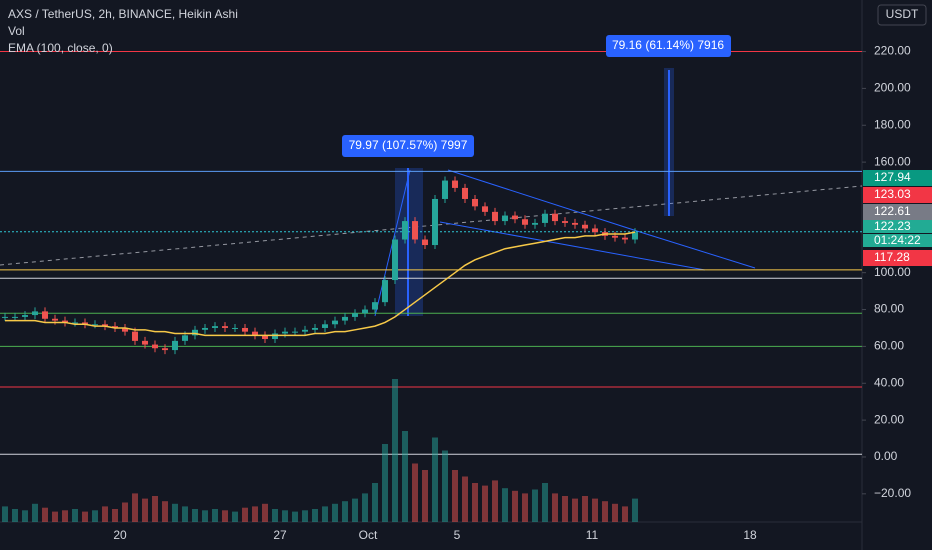 This screenshot has width=932, height=550. I want to click on y-tick-label: 100.00, so click(892, 272).